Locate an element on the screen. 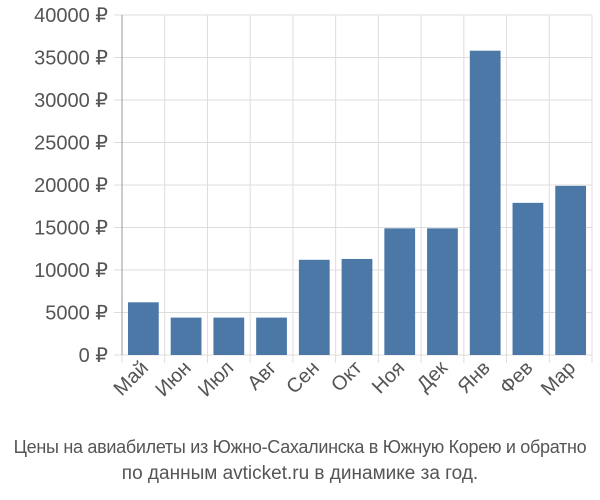 The height and width of the screenshot is (500, 600). y-tick-label: 35000 ₽ is located at coordinates (71, 59).